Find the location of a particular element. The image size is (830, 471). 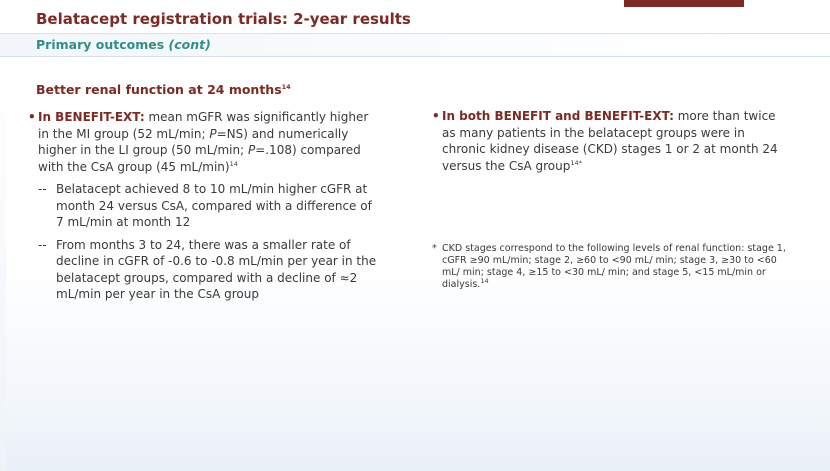

subtitle-band is located at coordinates (415, 45).